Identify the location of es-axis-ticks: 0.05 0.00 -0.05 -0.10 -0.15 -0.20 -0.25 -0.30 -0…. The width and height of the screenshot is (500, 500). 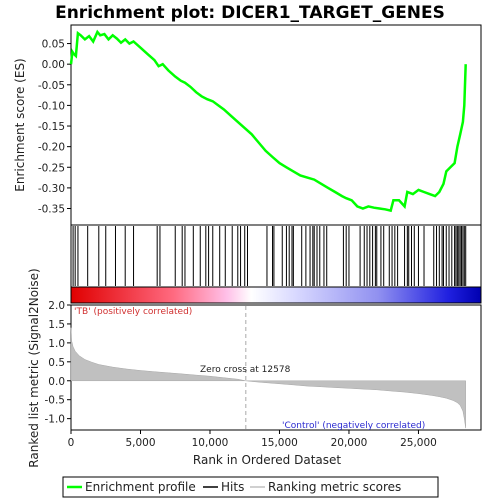
(54, 127).